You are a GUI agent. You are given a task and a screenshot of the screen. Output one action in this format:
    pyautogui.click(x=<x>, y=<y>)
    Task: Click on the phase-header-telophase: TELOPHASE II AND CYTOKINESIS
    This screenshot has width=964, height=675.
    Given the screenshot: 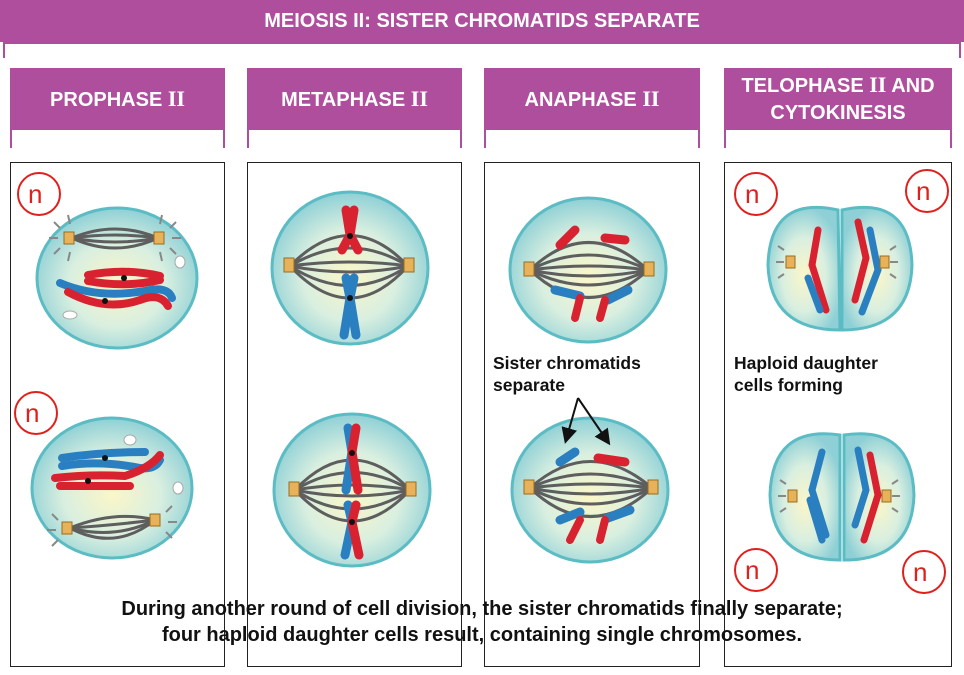 What is the action you would take?
    pyautogui.click(x=838, y=99)
    